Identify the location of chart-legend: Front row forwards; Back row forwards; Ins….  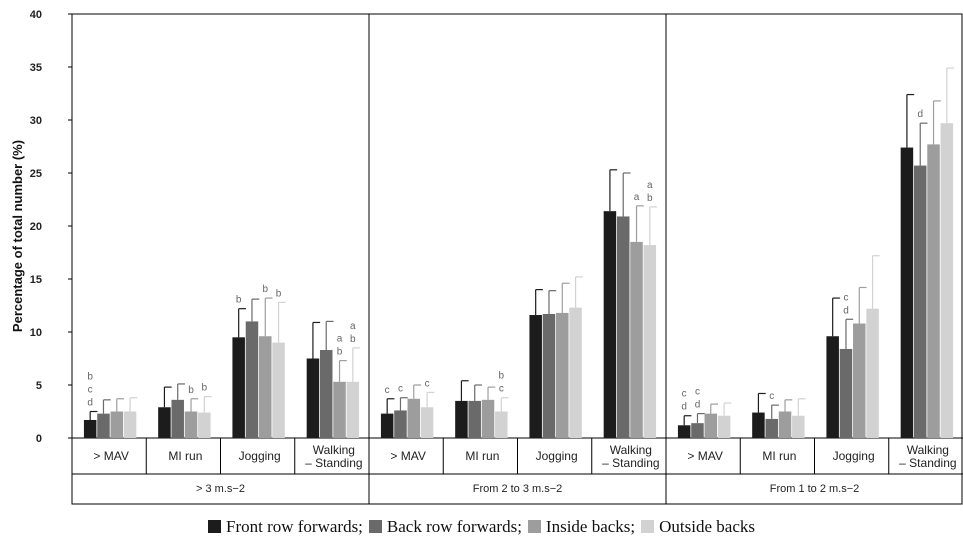
(481, 527).